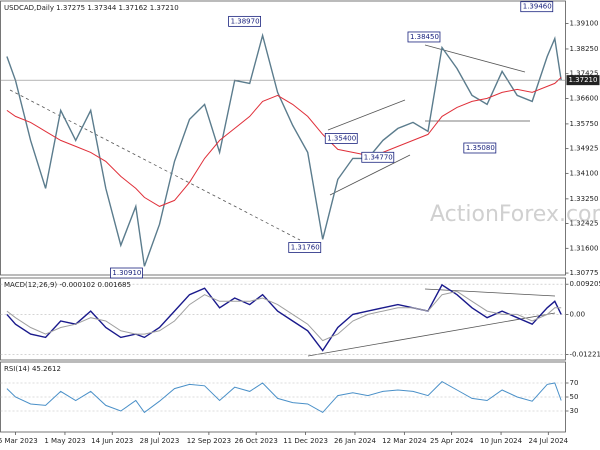 This screenshot has height=450, width=600. Describe the element at coordinates (584, 74) in the screenshot. I see `y-tick-label: 1.37425` at that location.